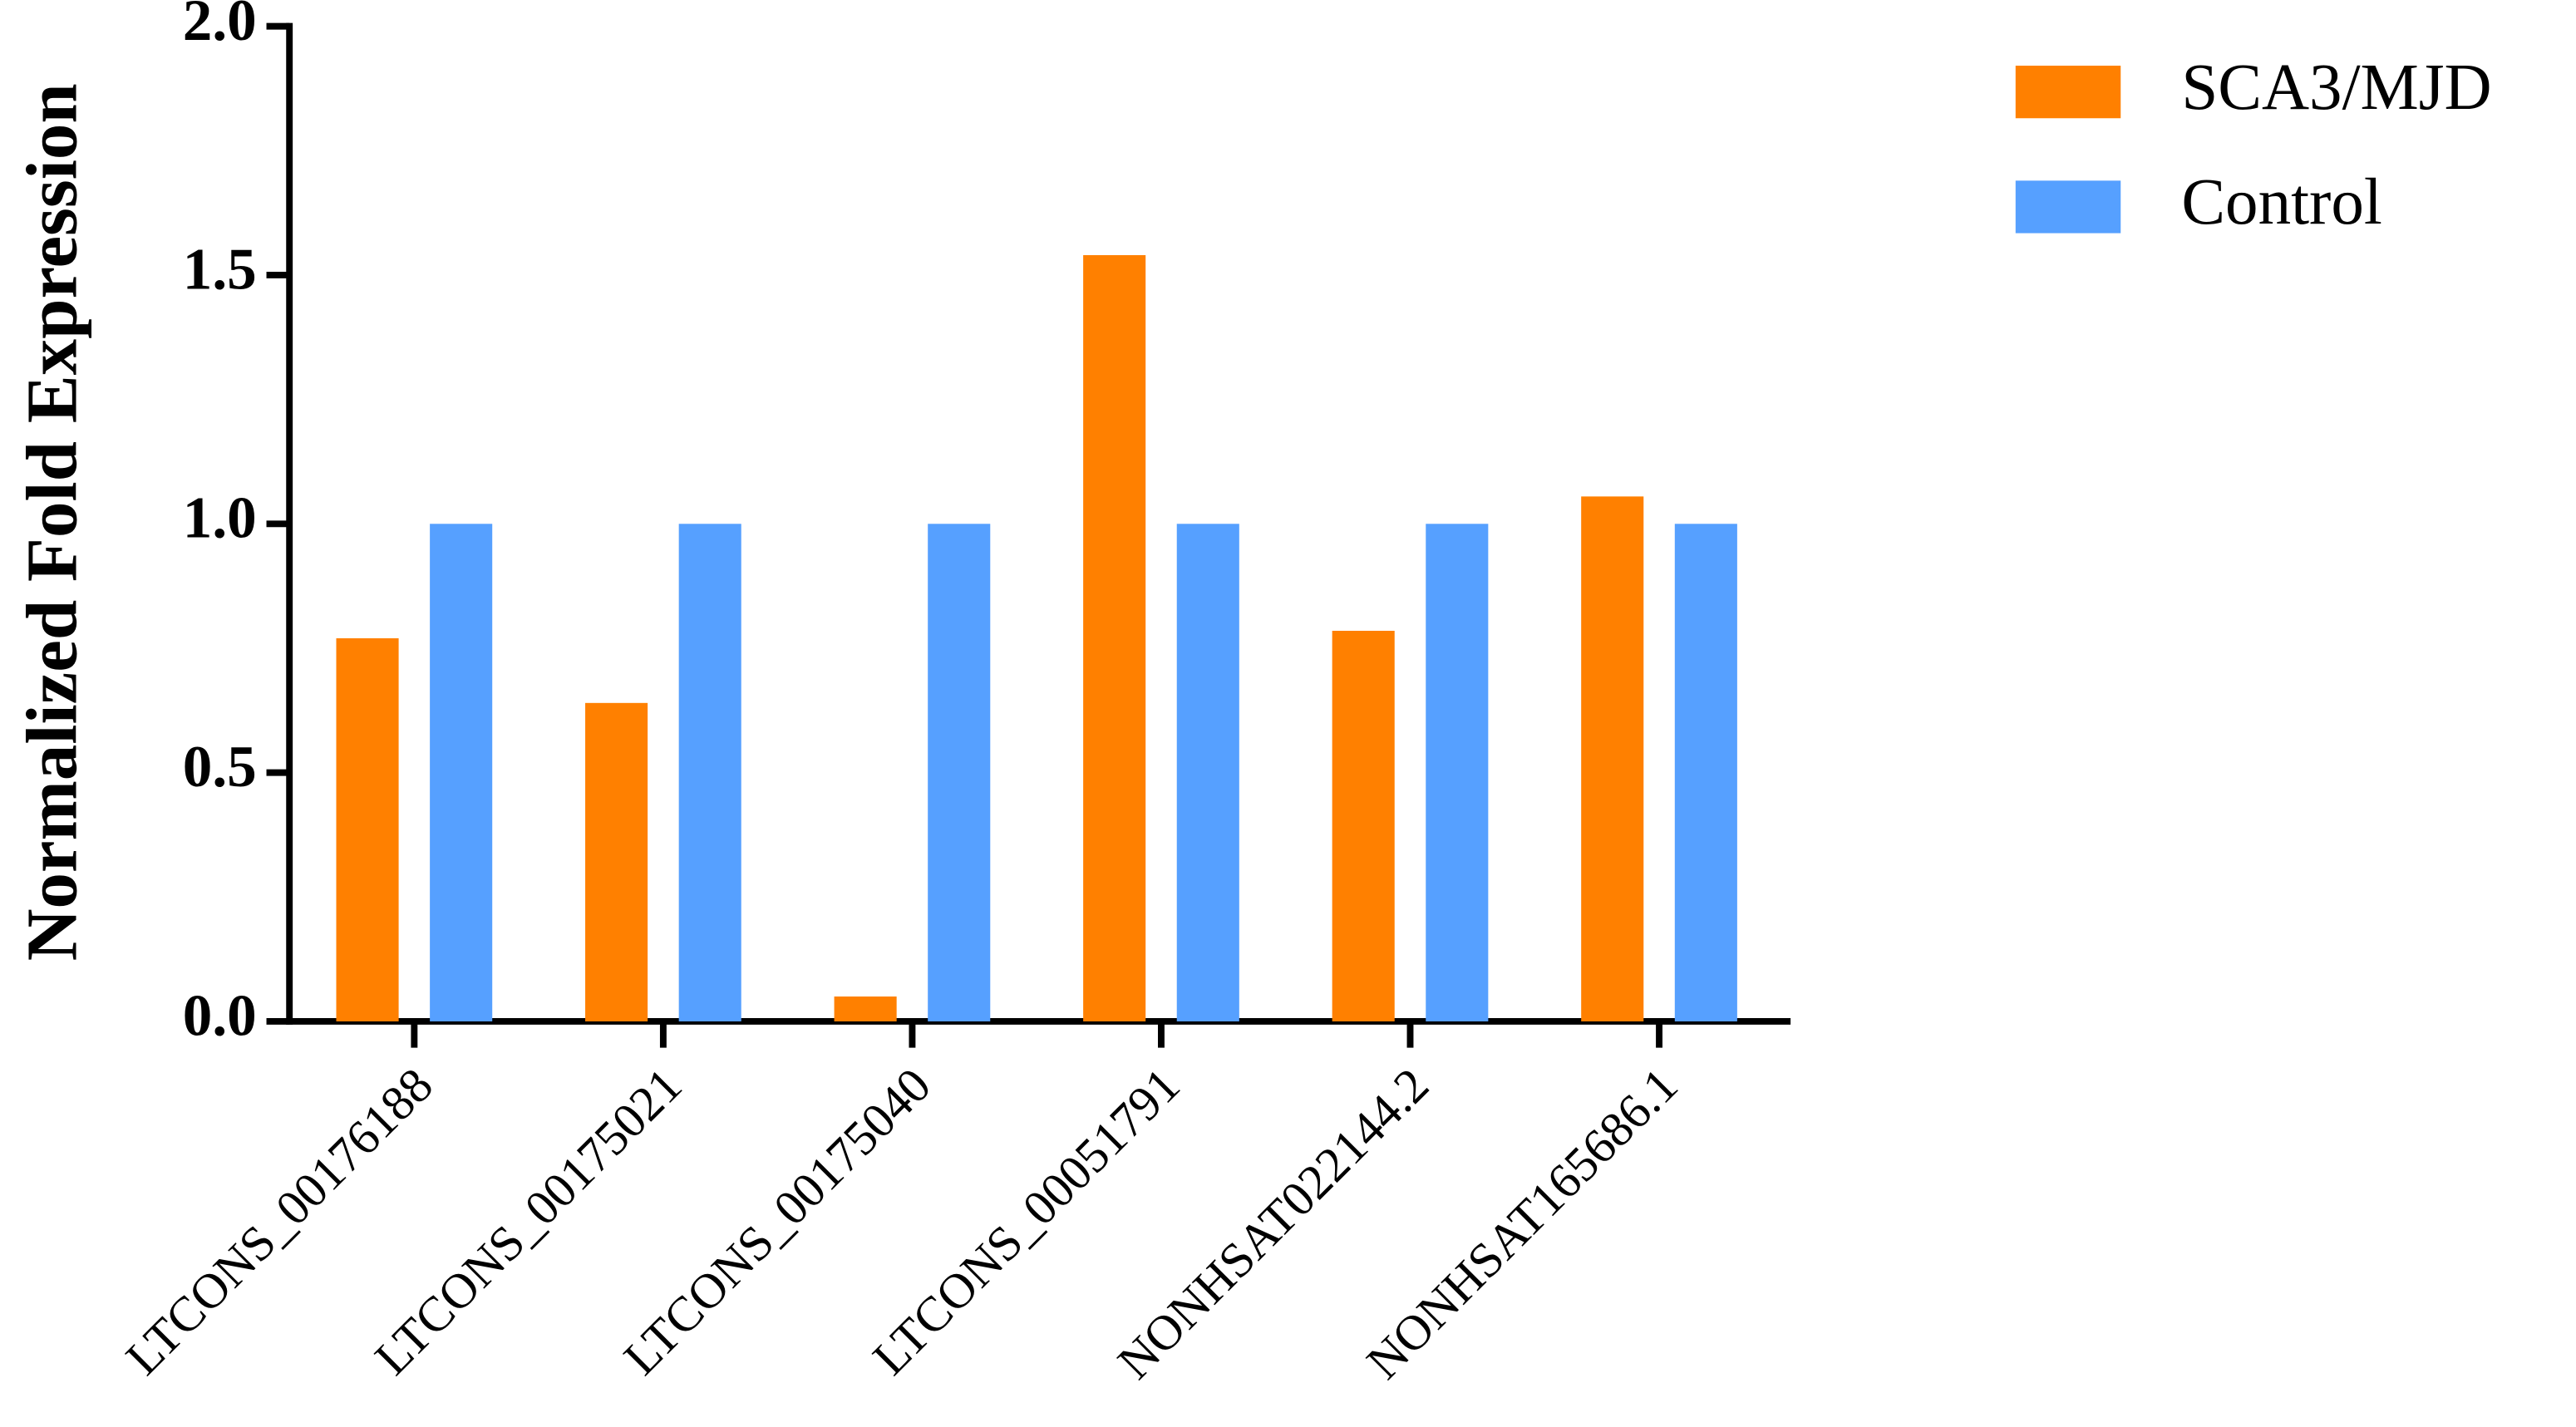 Image resolution: width=2576 pixels, height=1427 pixels. I want to click on y-axis-title: Normalized Fold Expression, so click(52, 522).